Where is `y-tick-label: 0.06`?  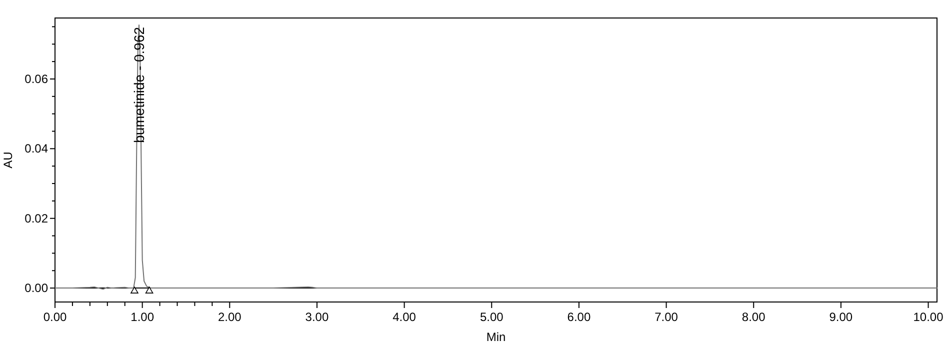 y-tick-label: 0.06 is located at coordinates (36, 79).